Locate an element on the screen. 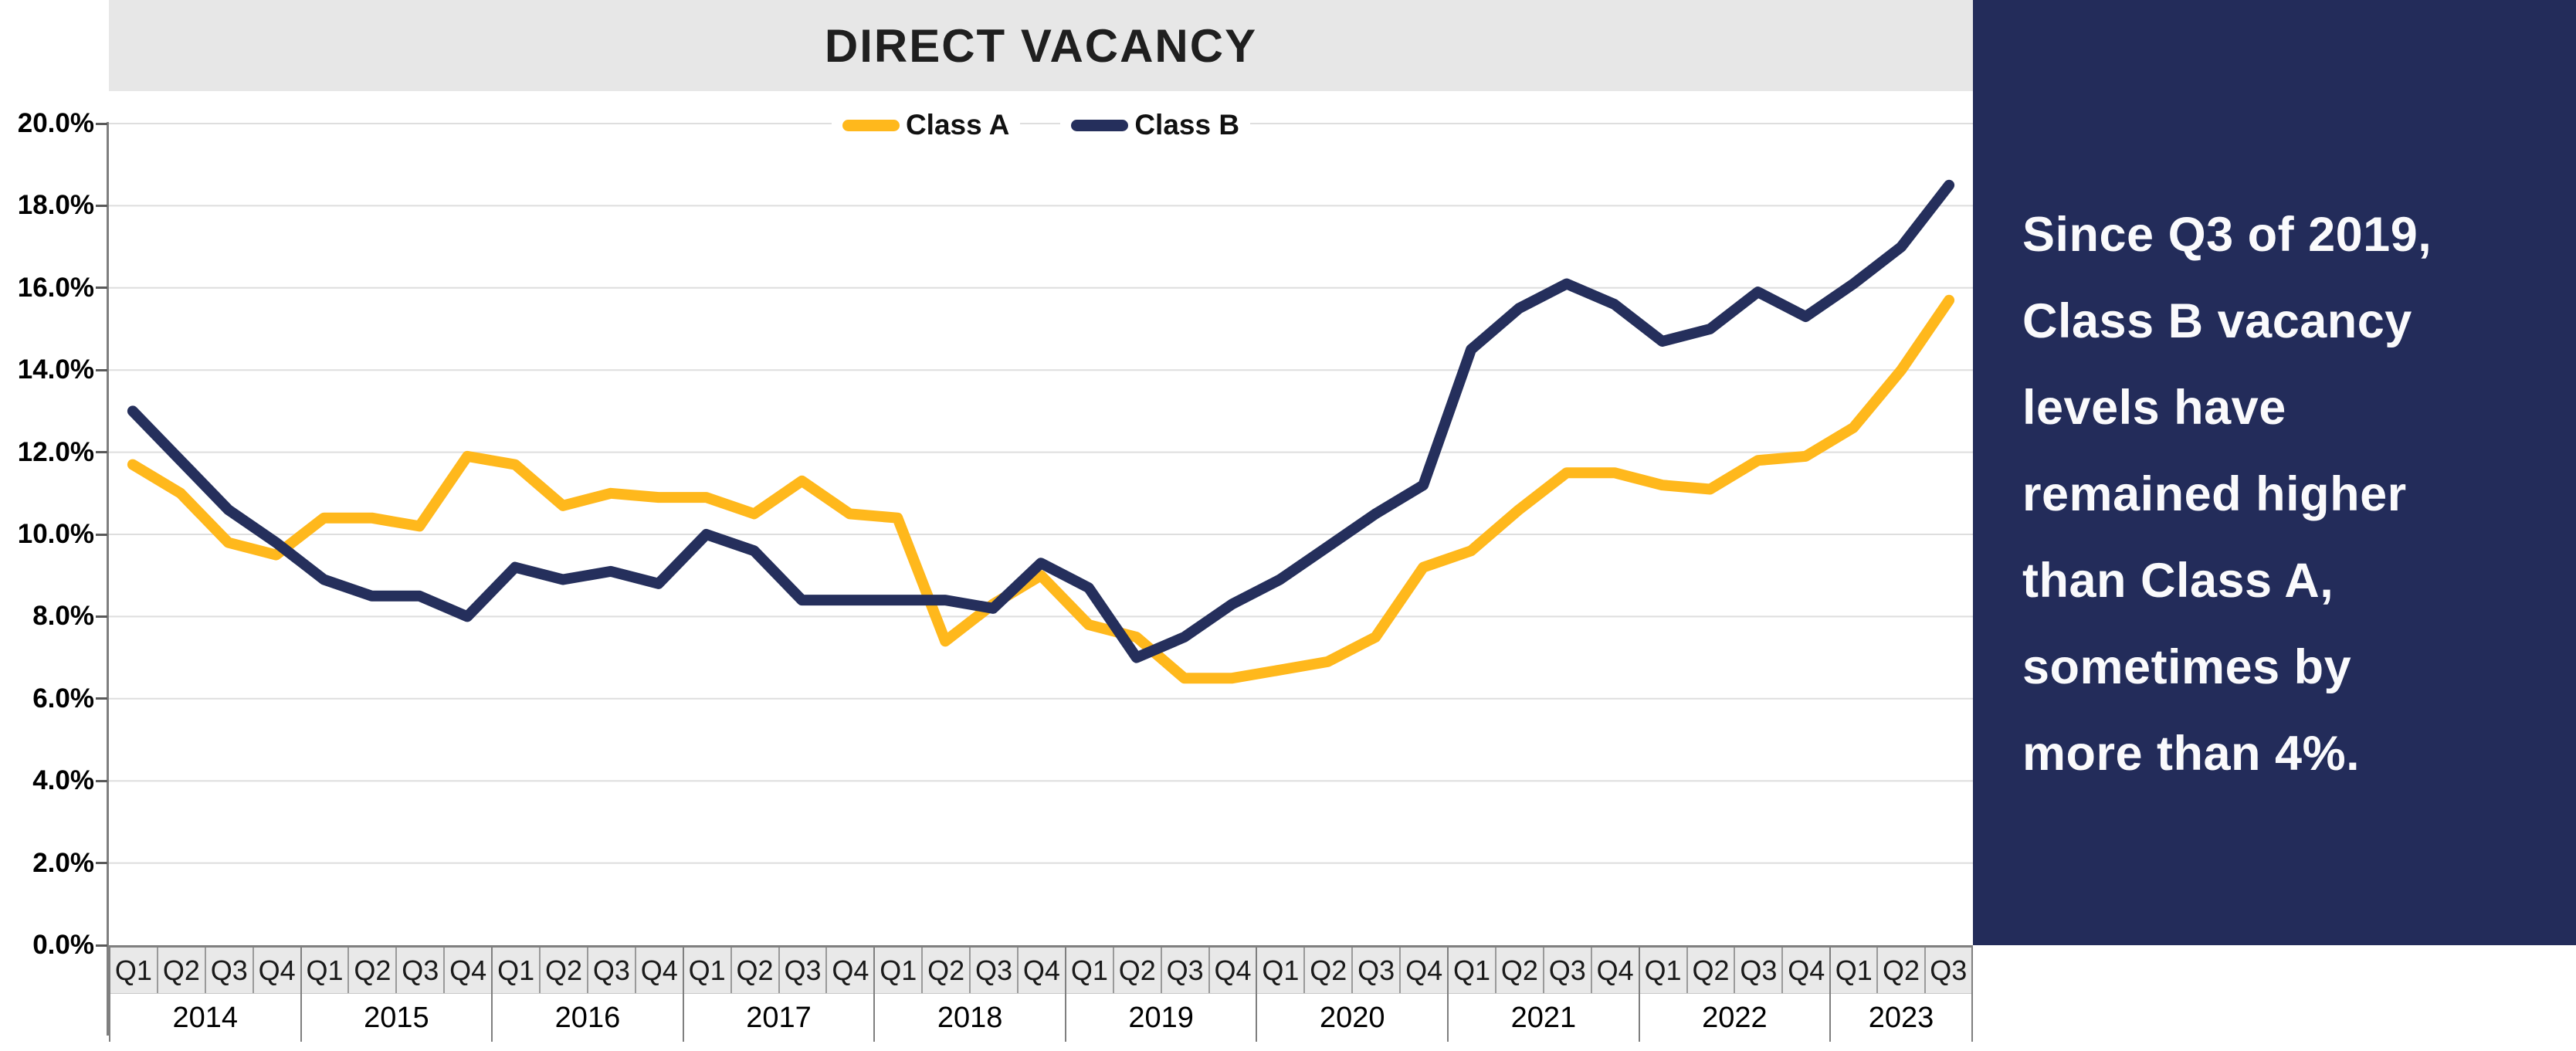  y-tick-label: 20.0% is located at coordinates (55, 123).